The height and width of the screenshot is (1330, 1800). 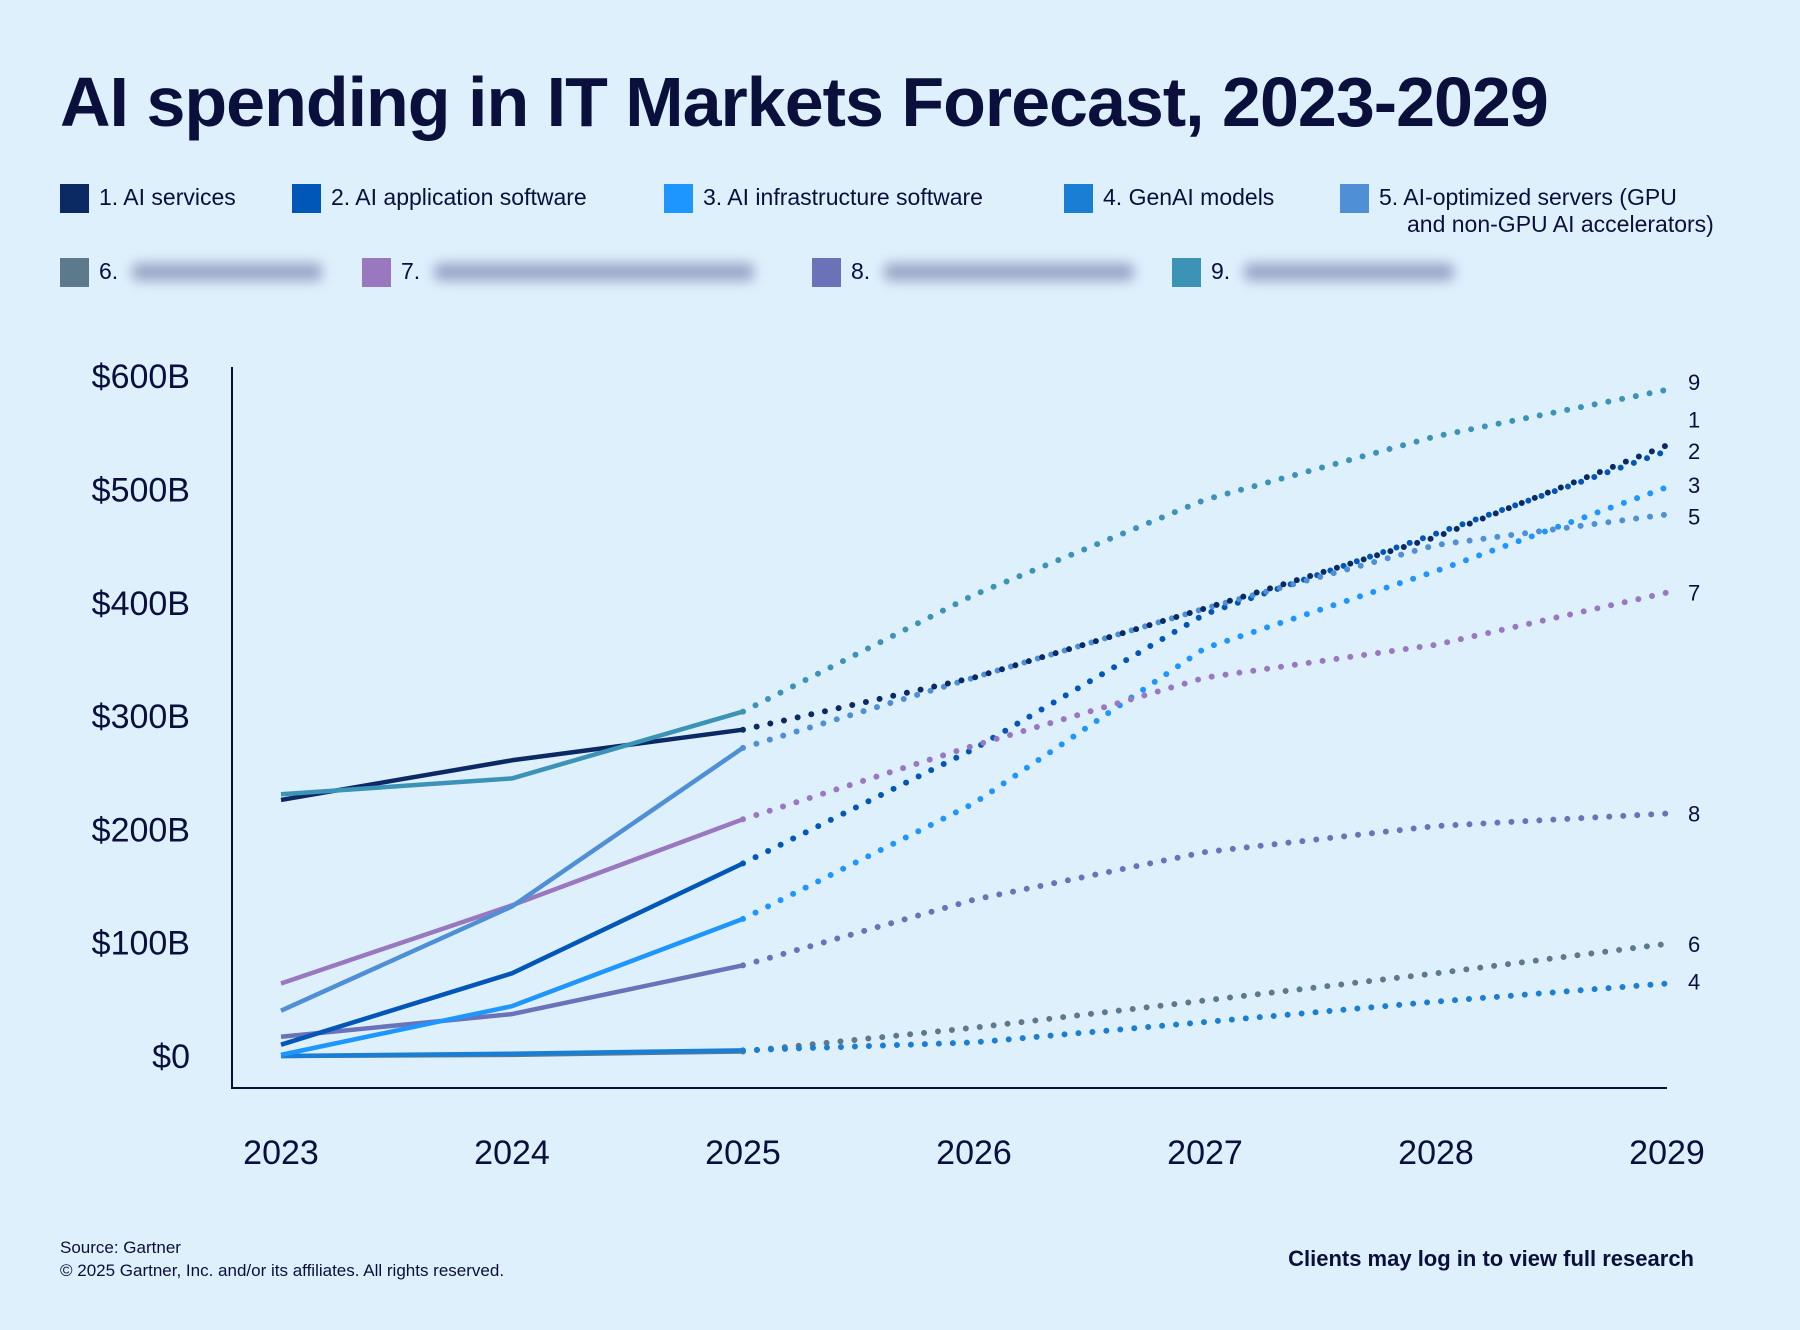 I want to click on series-end-label-7: 7, so click(x=1694, y=593).